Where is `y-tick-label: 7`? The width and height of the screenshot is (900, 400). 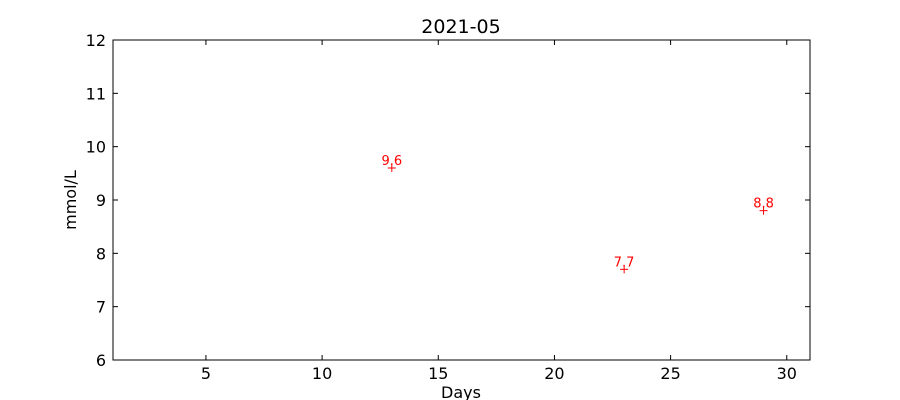
y-tick-label: 7 is located at coordinates (101, 307).